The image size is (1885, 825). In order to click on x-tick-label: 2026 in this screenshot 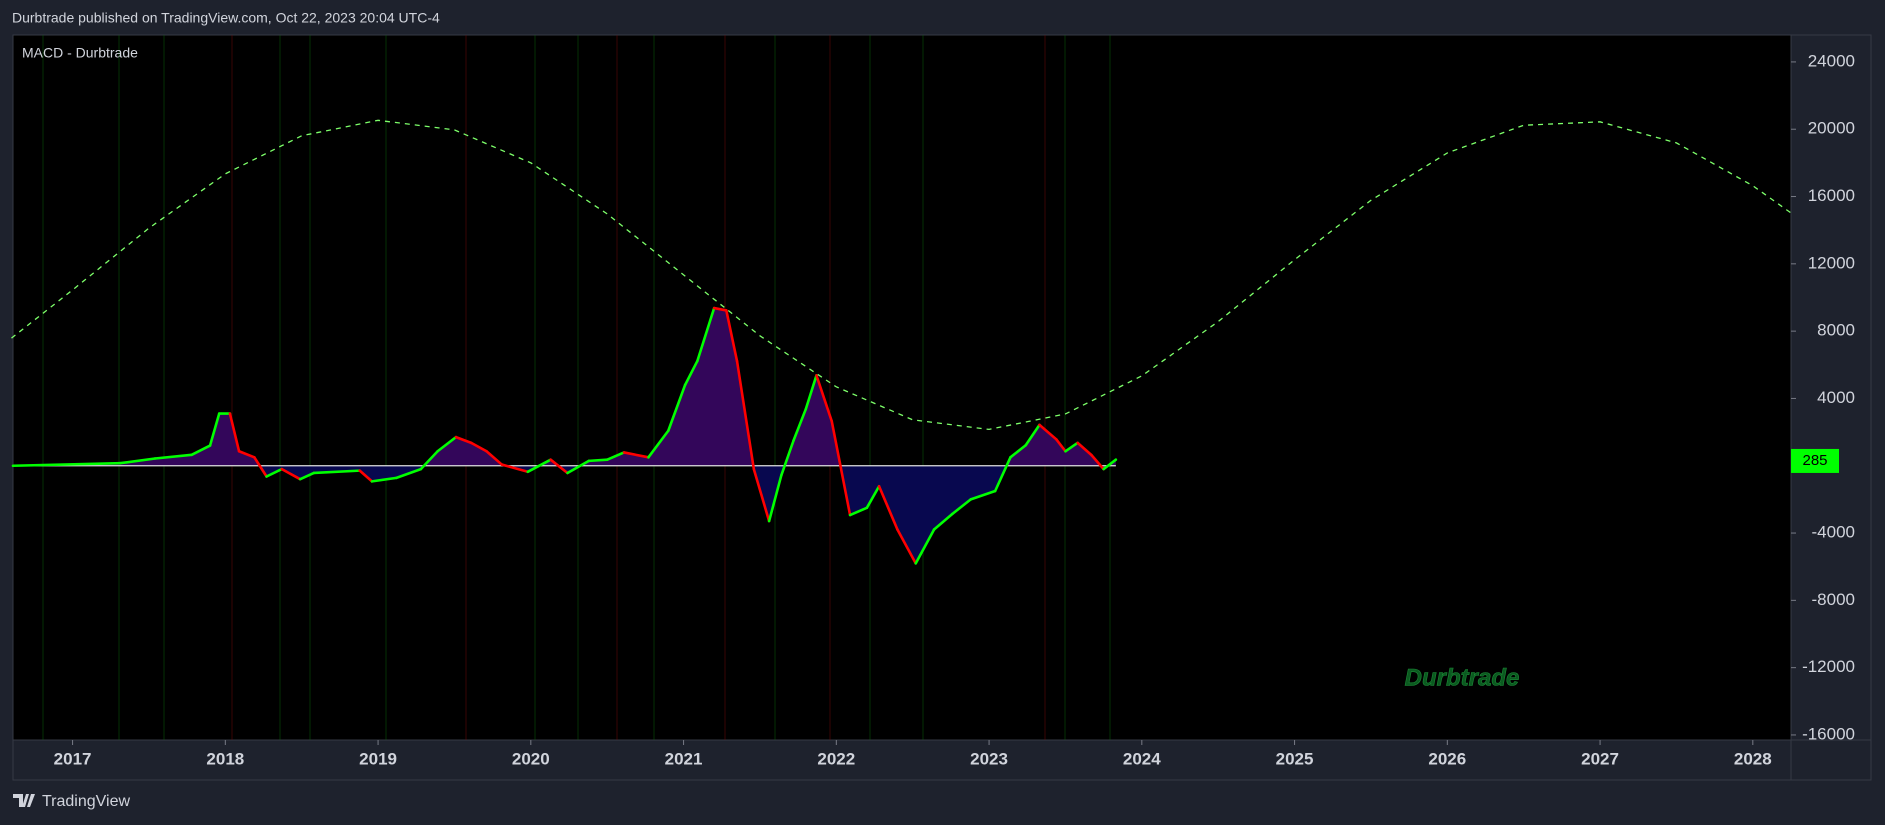, I will do `click(1447, 758)`.